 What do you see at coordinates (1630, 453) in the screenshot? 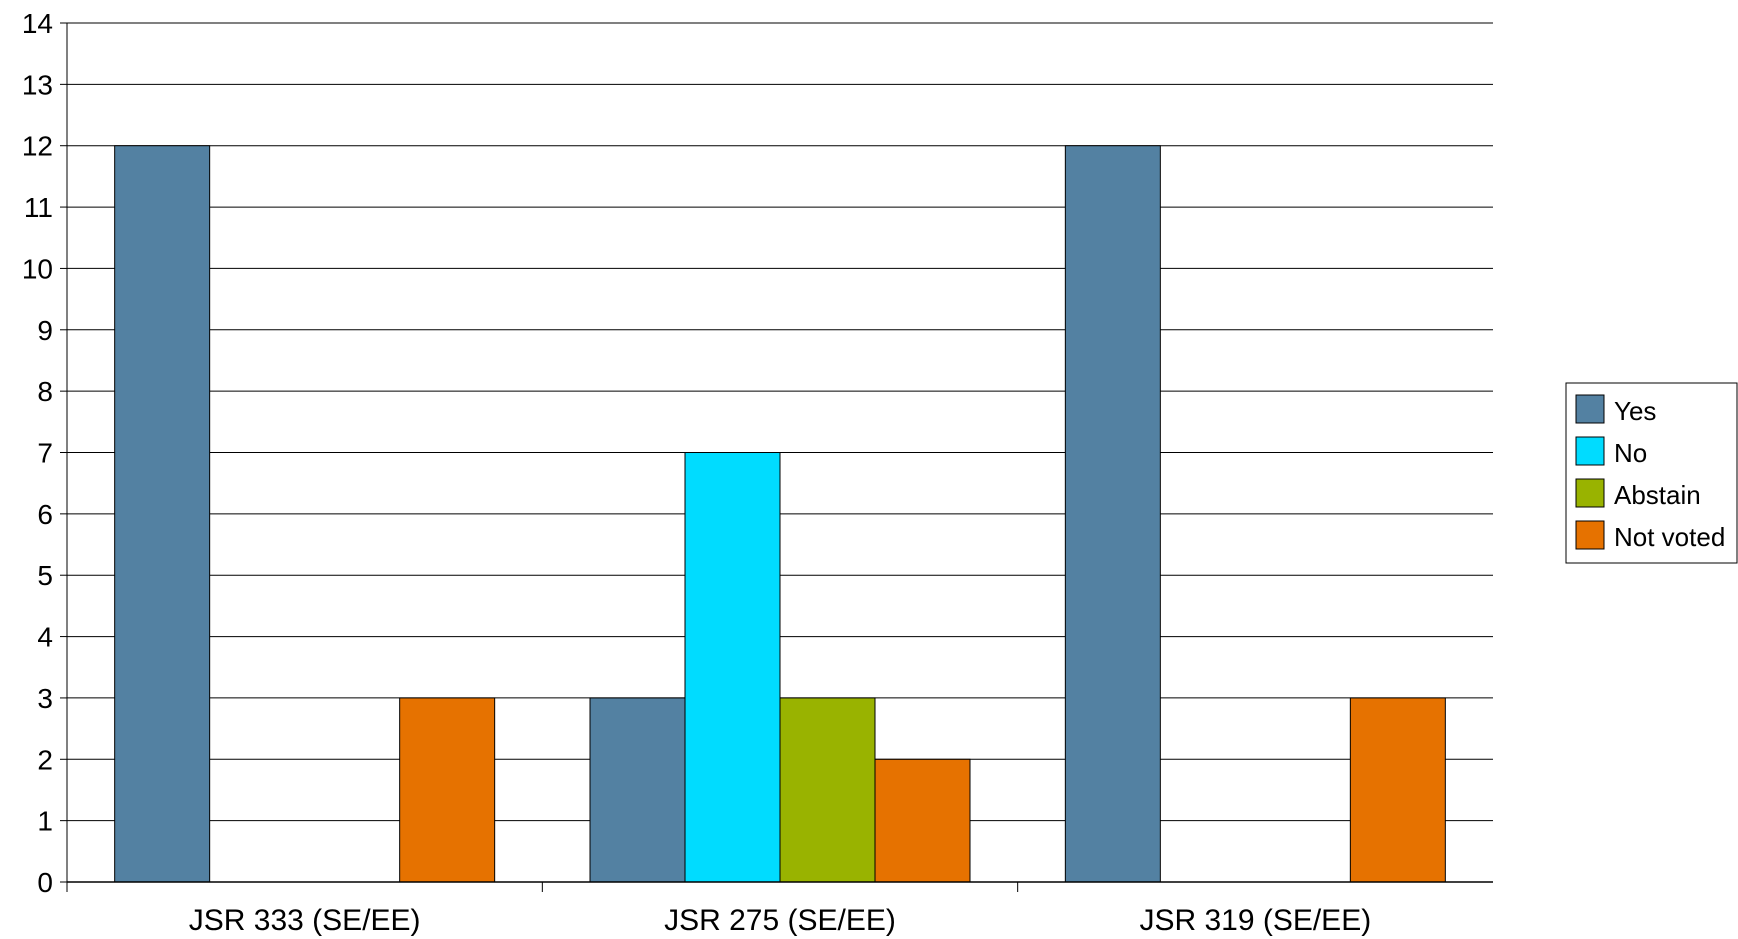
I see `legend-label: No` at bounding box center [1630, 453].